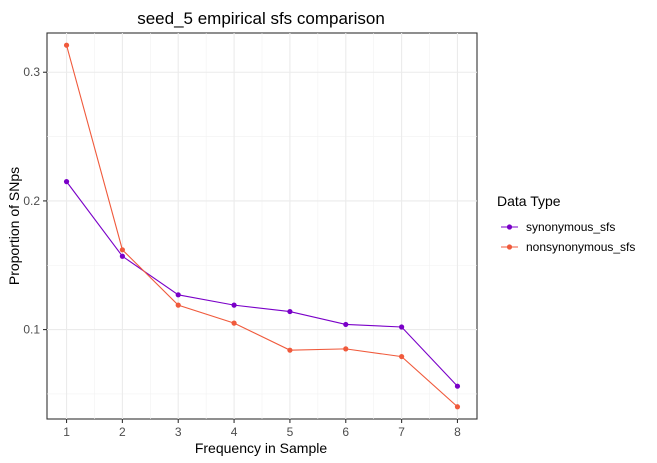 The image size is (657, 463). Describe the element at coordinates (509, 227) in the screenshot. I see `legend-key-point-synonymous-sfs` at that location.